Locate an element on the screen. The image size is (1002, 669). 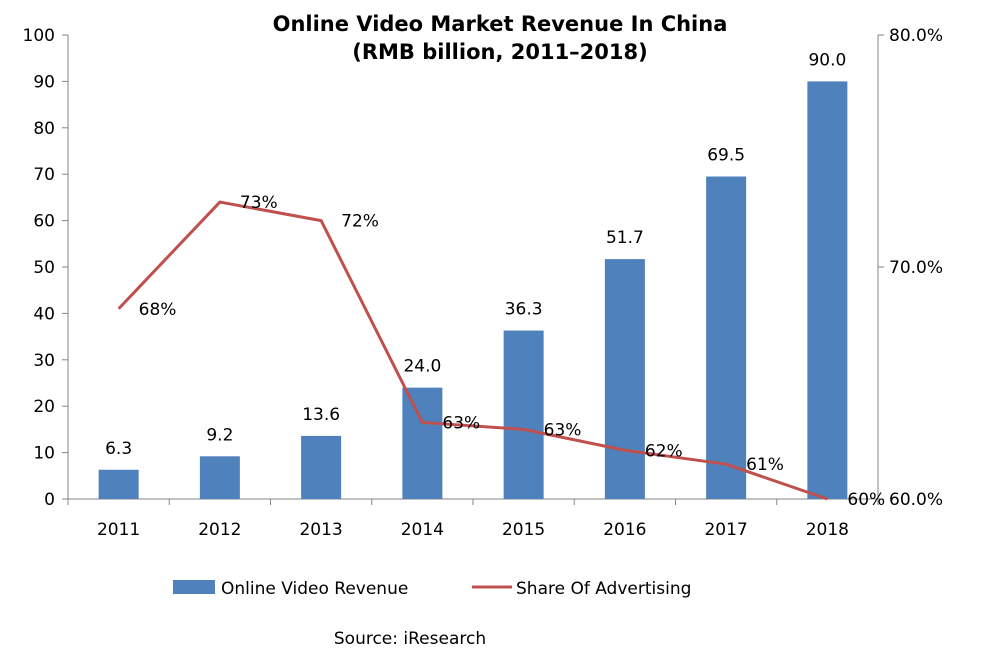
line-data-label: 73% is located at coordinates (259, 203).